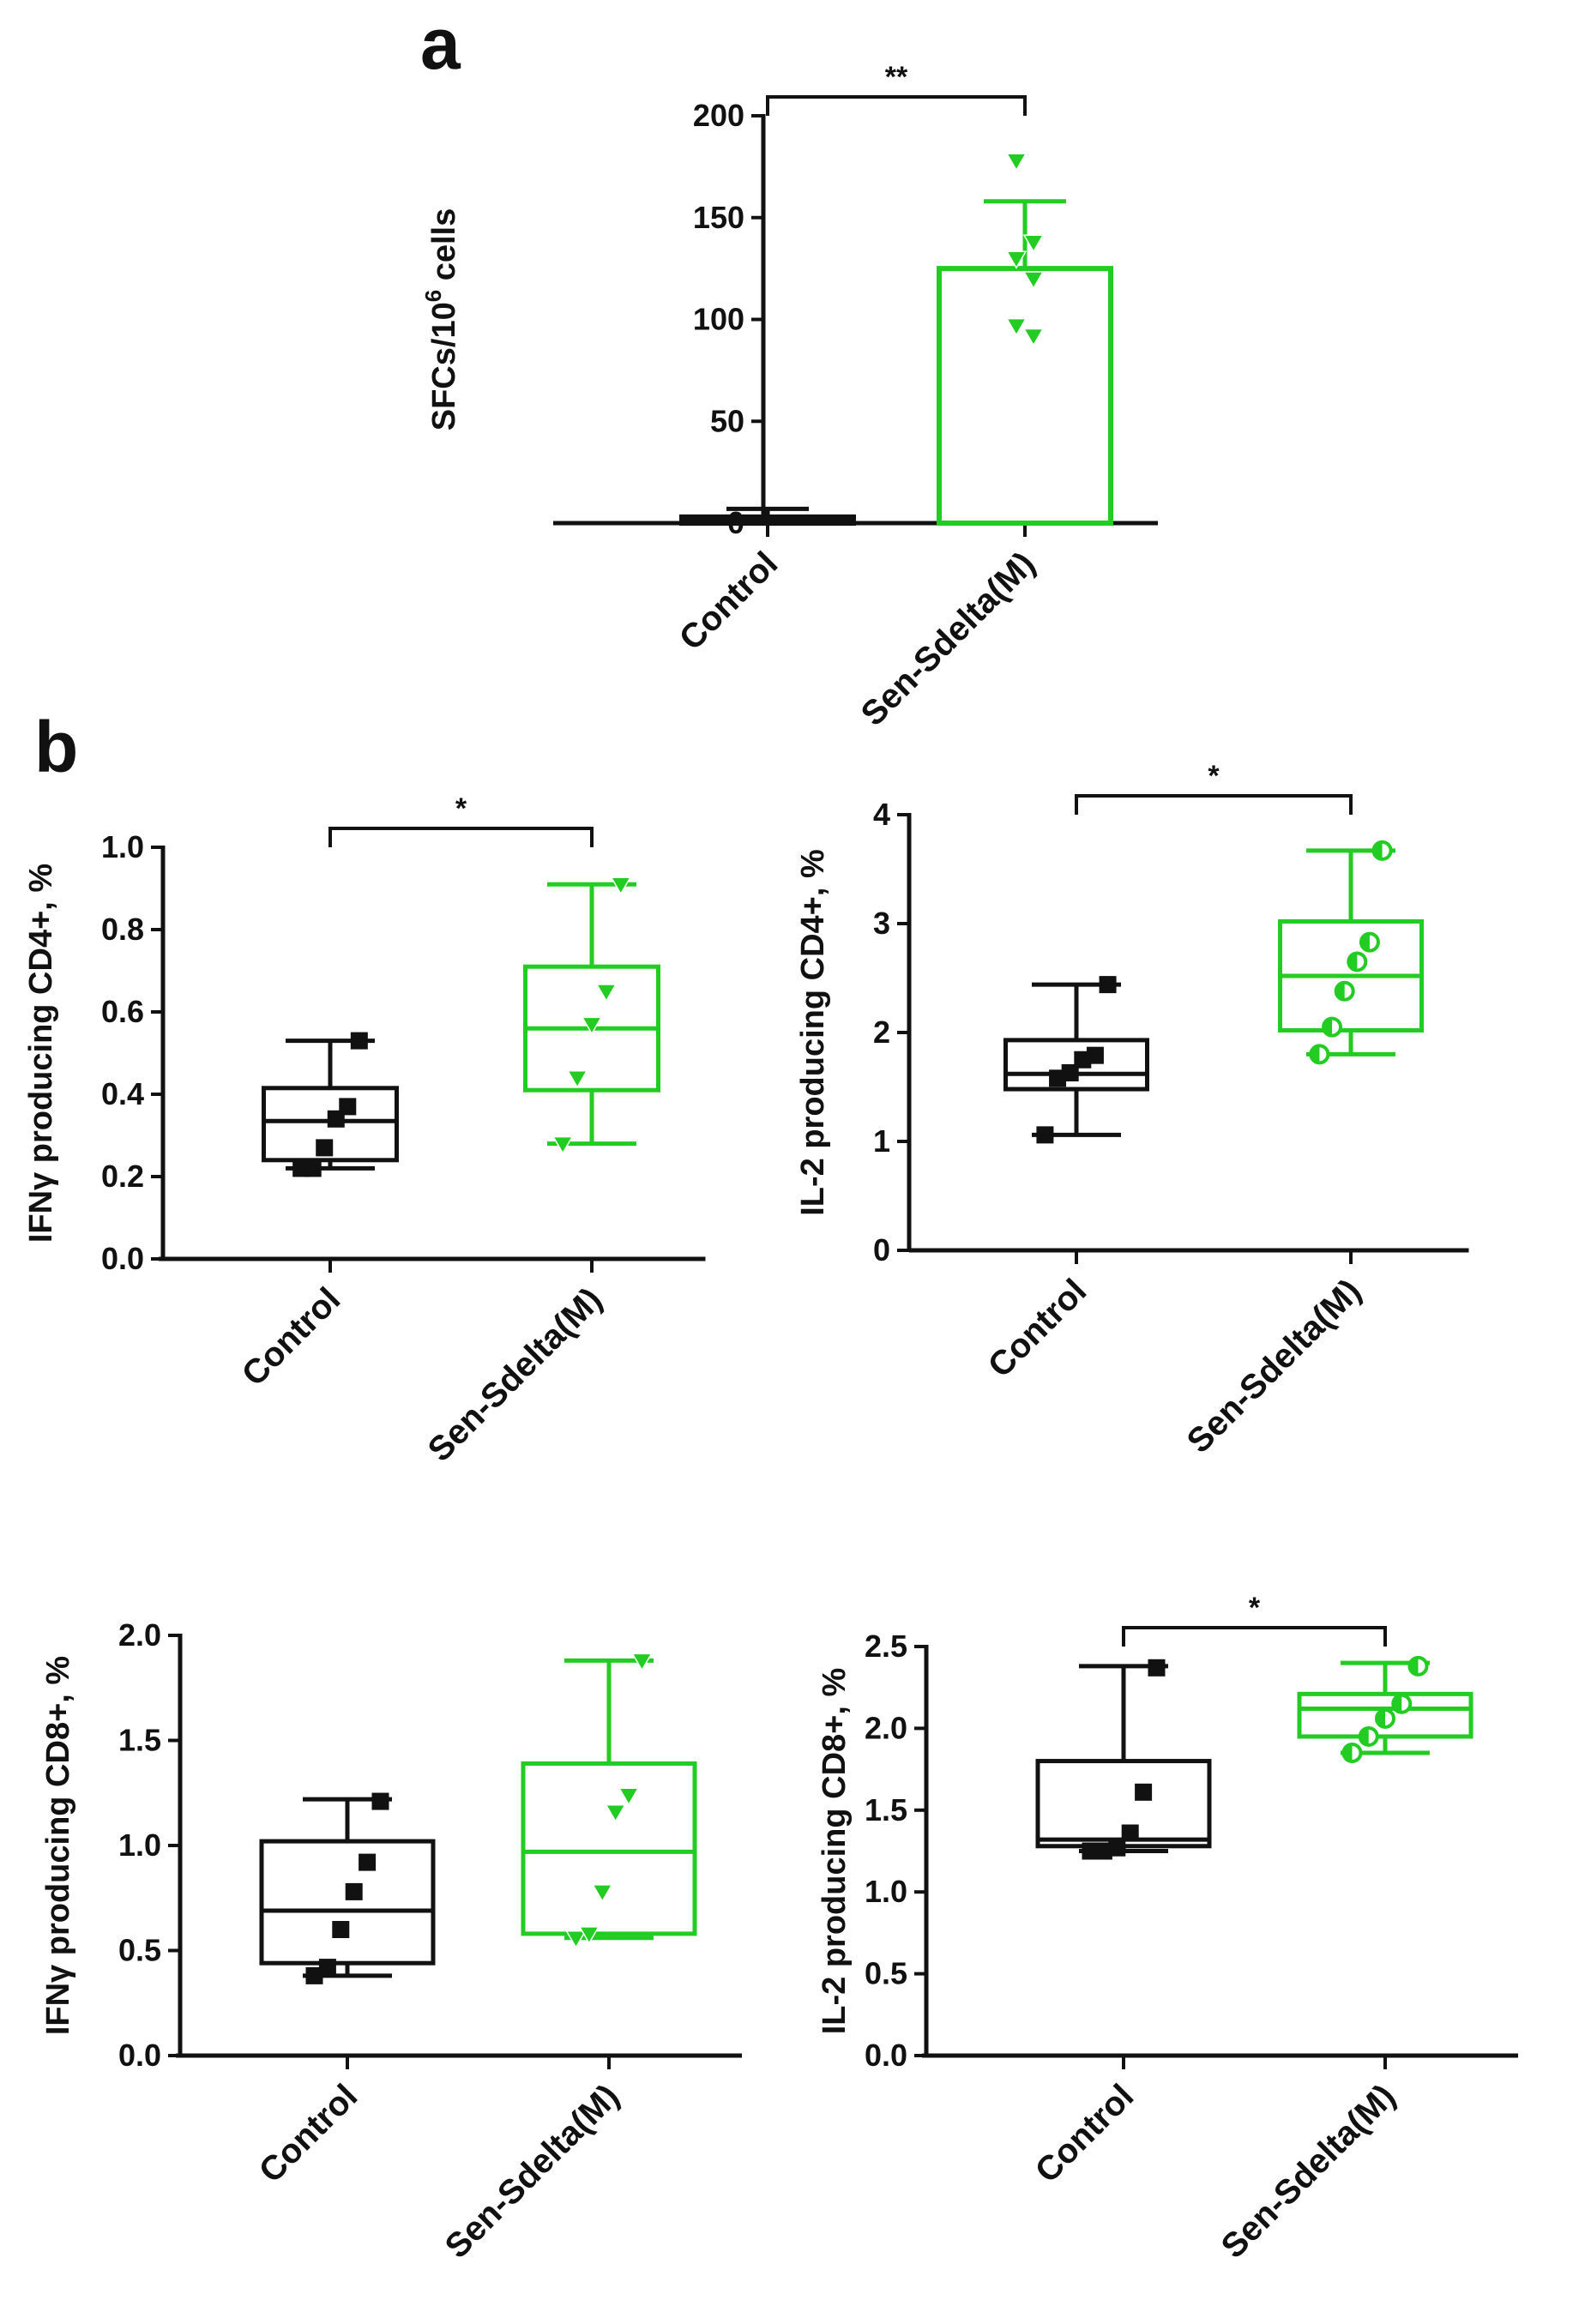  What do you see at coordinates (718, 115) in the screenshot?
I see `y-tick-label: 200` at bounding box center [718, 115].